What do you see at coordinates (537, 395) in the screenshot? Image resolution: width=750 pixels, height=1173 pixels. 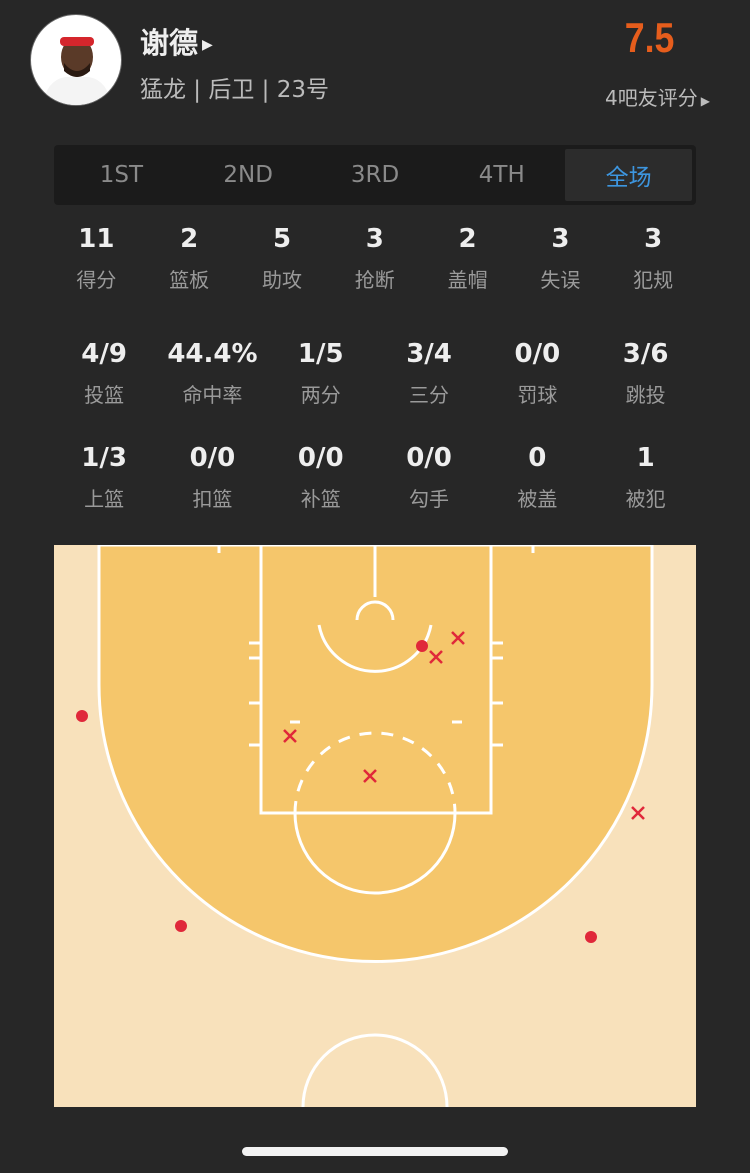 I see `stat-label: 罚球` at bounding box center [537, 395].